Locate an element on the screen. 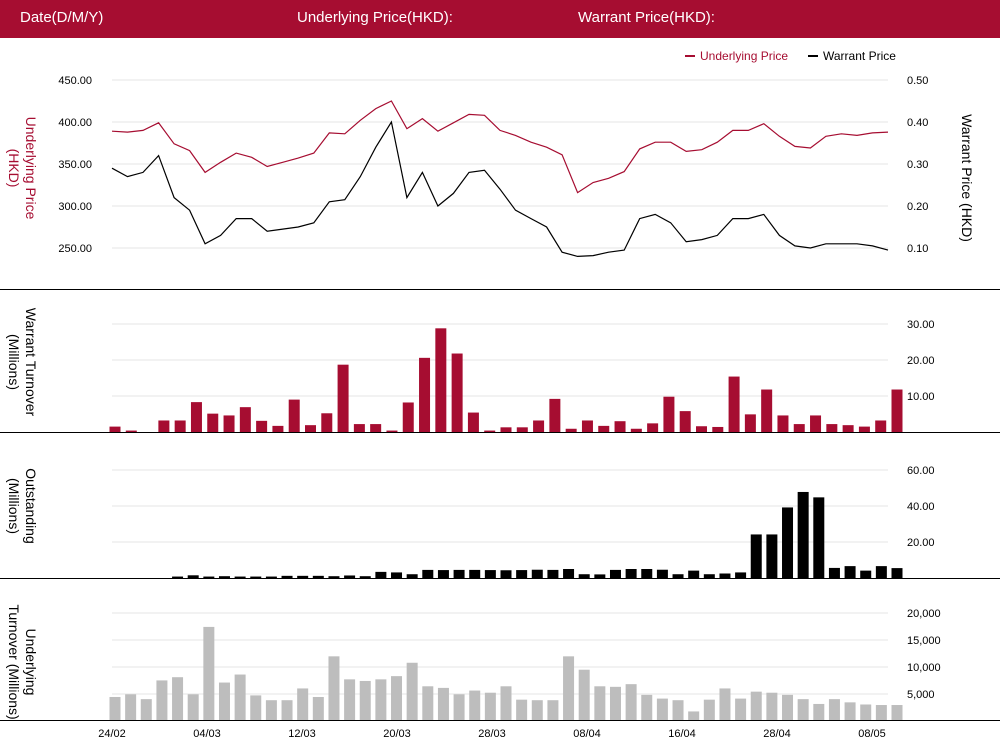  y-tick-right: 0.40 is located at coordinates (917, 123).